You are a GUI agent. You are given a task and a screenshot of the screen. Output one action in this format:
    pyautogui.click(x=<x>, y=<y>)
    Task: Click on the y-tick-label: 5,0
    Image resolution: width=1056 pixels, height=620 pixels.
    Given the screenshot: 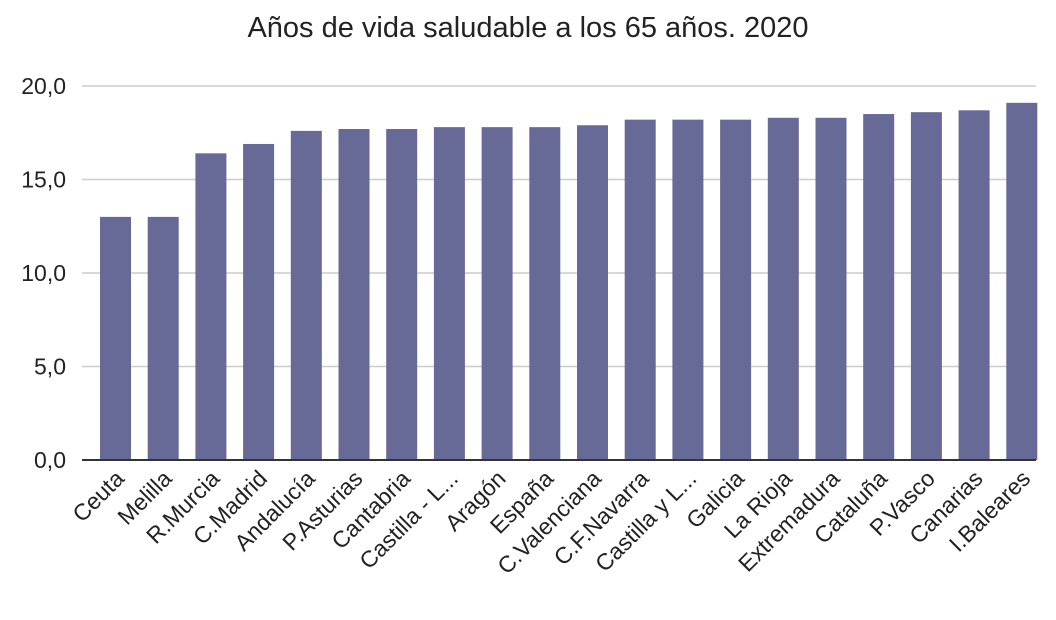 What is the action you would take?
    pyautogui.click(x=50, y=367)
    